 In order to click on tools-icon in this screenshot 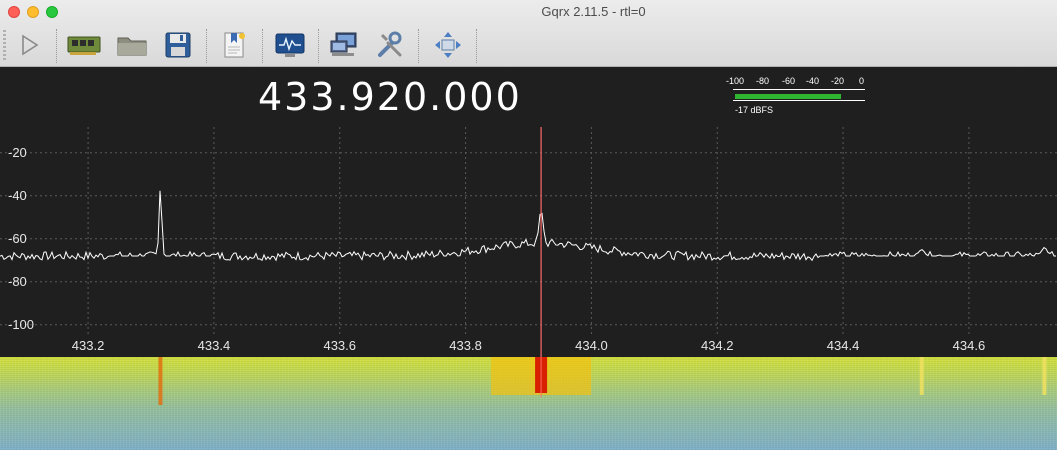, I will do `click(390, 44)`.